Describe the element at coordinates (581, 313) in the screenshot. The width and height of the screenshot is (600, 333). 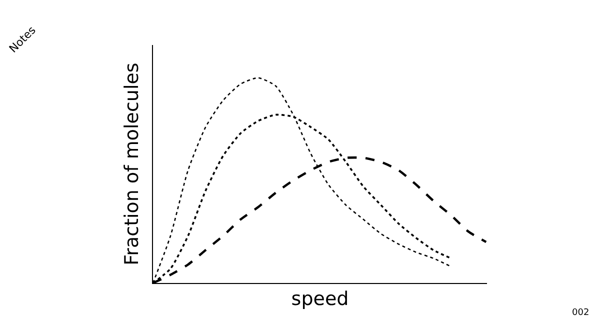
I see `text: 002` at that location.